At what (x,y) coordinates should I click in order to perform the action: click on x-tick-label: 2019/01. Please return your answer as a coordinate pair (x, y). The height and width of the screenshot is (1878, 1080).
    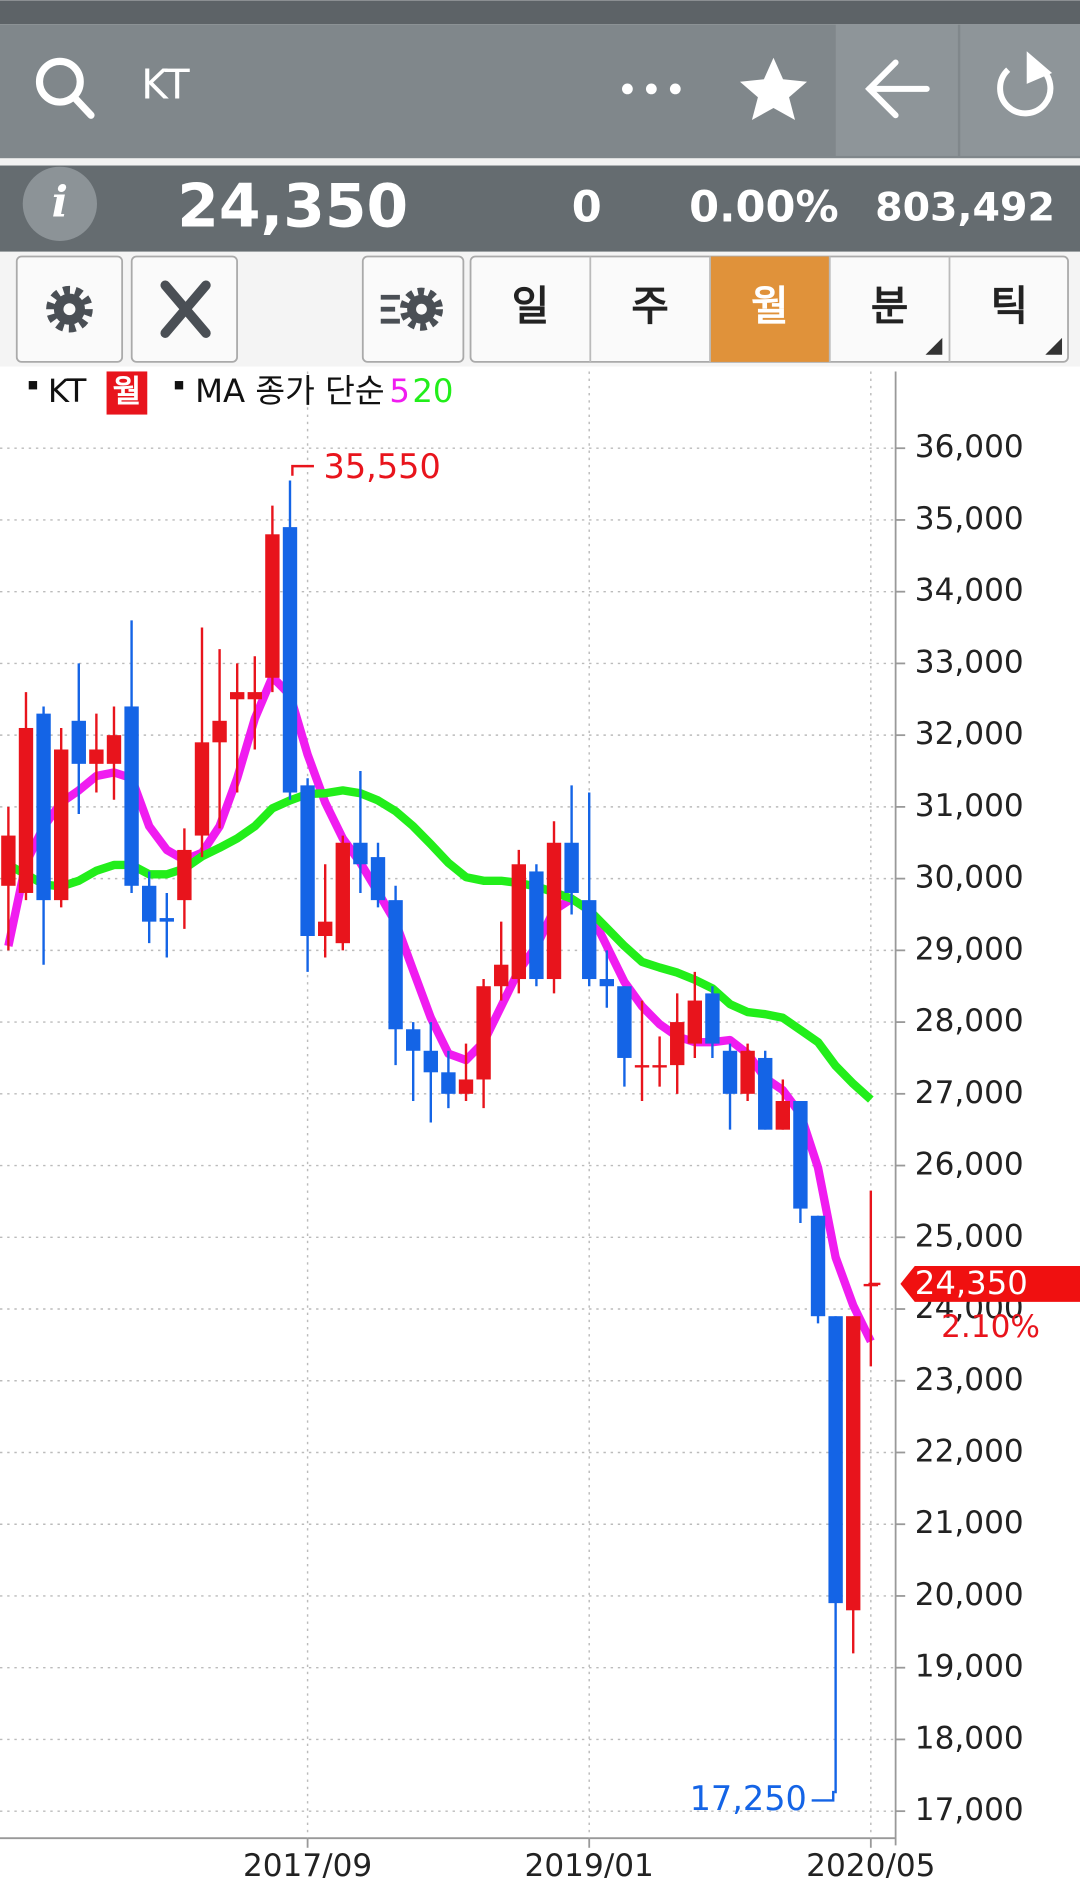
    Looking at the image, I should click on (589, 1863).